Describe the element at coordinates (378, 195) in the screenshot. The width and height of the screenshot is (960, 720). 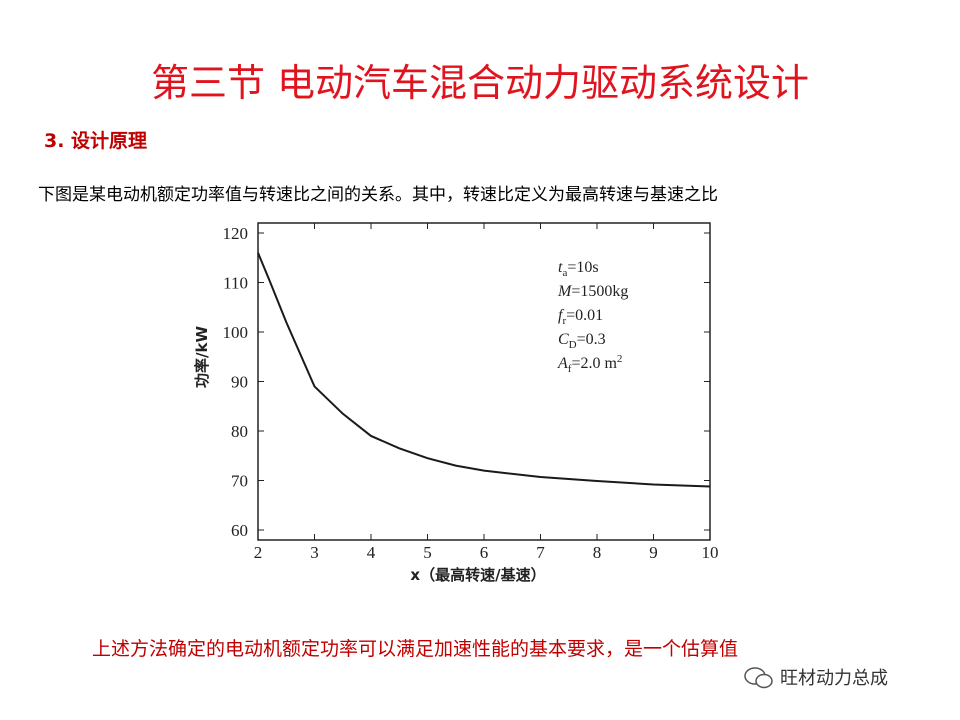
I see `description: 下图是某电动机额定功率值与转速比之间的关系。其中，转速比定义为最高转速与基速之比` at that location.